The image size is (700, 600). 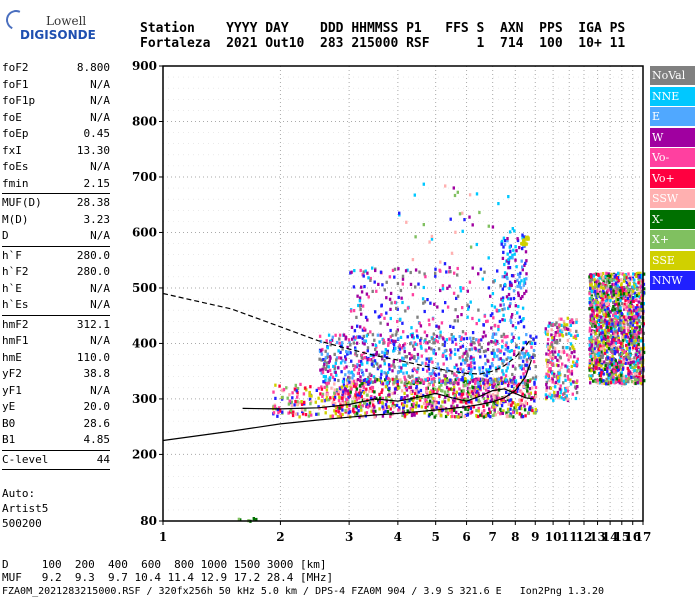 What do you see at coordinates (103, 459) in the screenshot?
I see `param-value: 44` at bounding box center [103, 459].